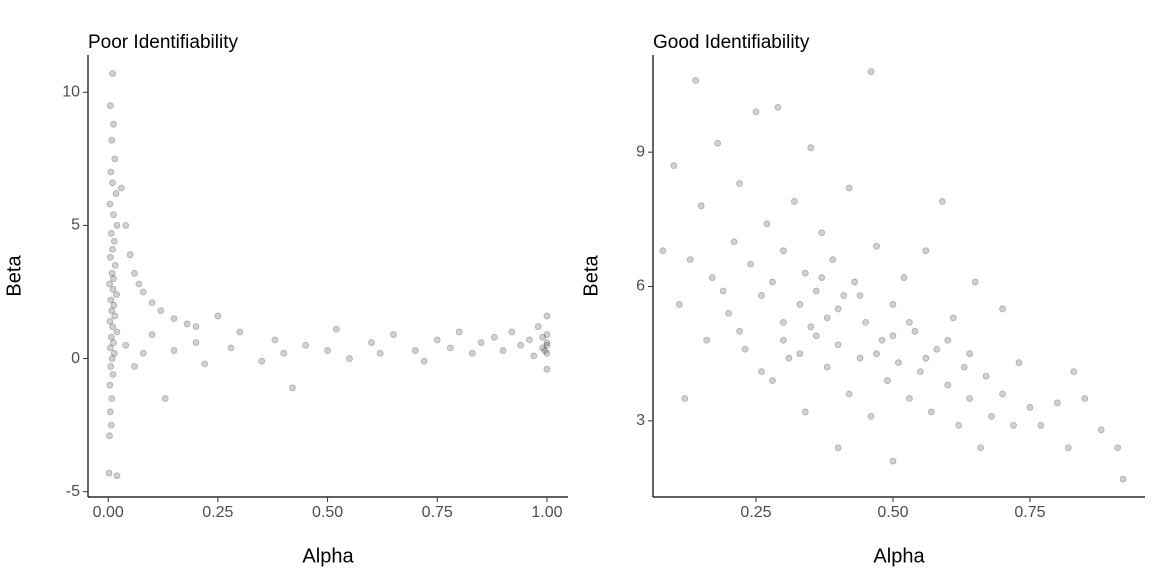 Image resolution: width=1152 pixels, height=576 pixels. I want to click on y-tick-label: 6, so click(640, 286).